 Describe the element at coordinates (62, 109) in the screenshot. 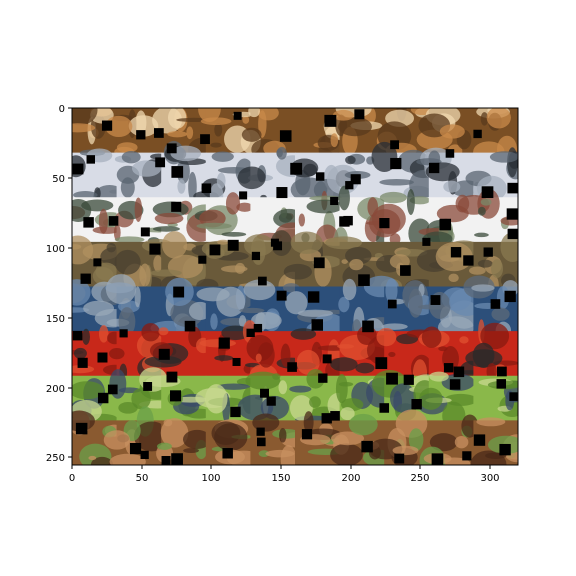

I see `y-tick-label: 0` at that location.